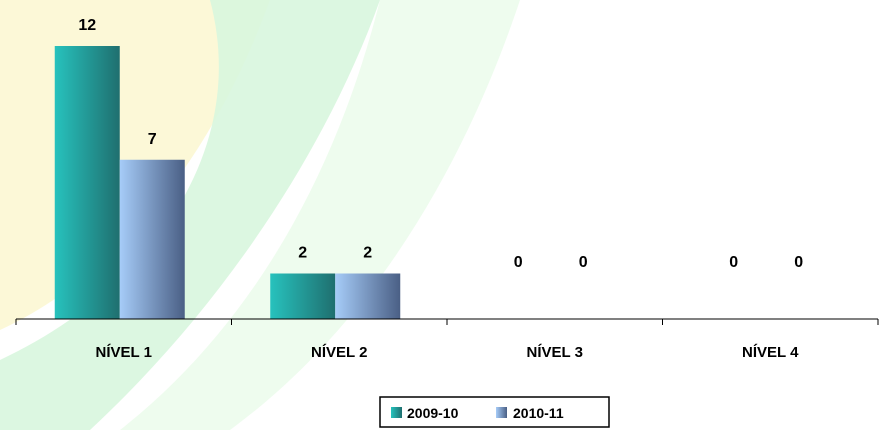 This screenshot has height=430, width=887. What do you see at coordinates (770, 352) in the screenshot?
I see `x-tick-label: NÍVEL 4` at bounding box center [770, 352].